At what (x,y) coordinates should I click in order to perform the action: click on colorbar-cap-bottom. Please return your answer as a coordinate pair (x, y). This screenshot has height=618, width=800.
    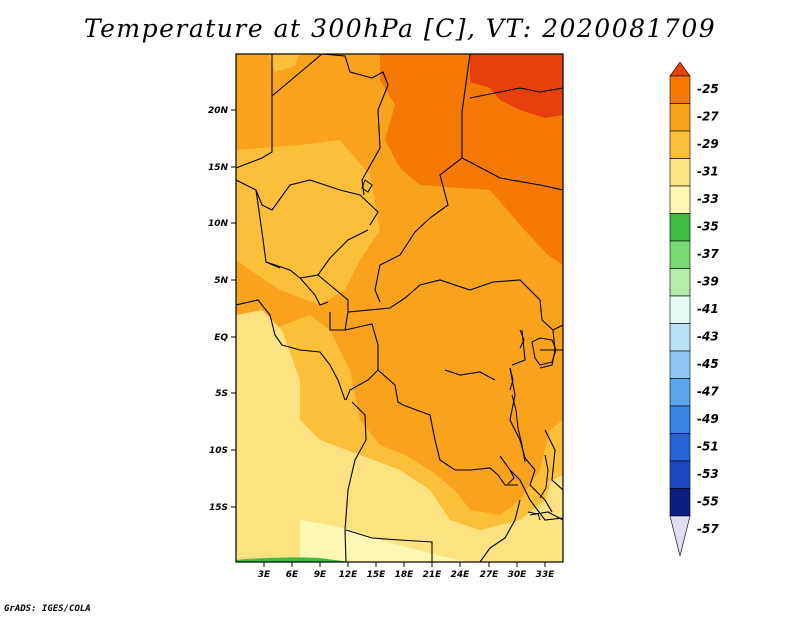
    Looking at the image, I should click on (680, 536).